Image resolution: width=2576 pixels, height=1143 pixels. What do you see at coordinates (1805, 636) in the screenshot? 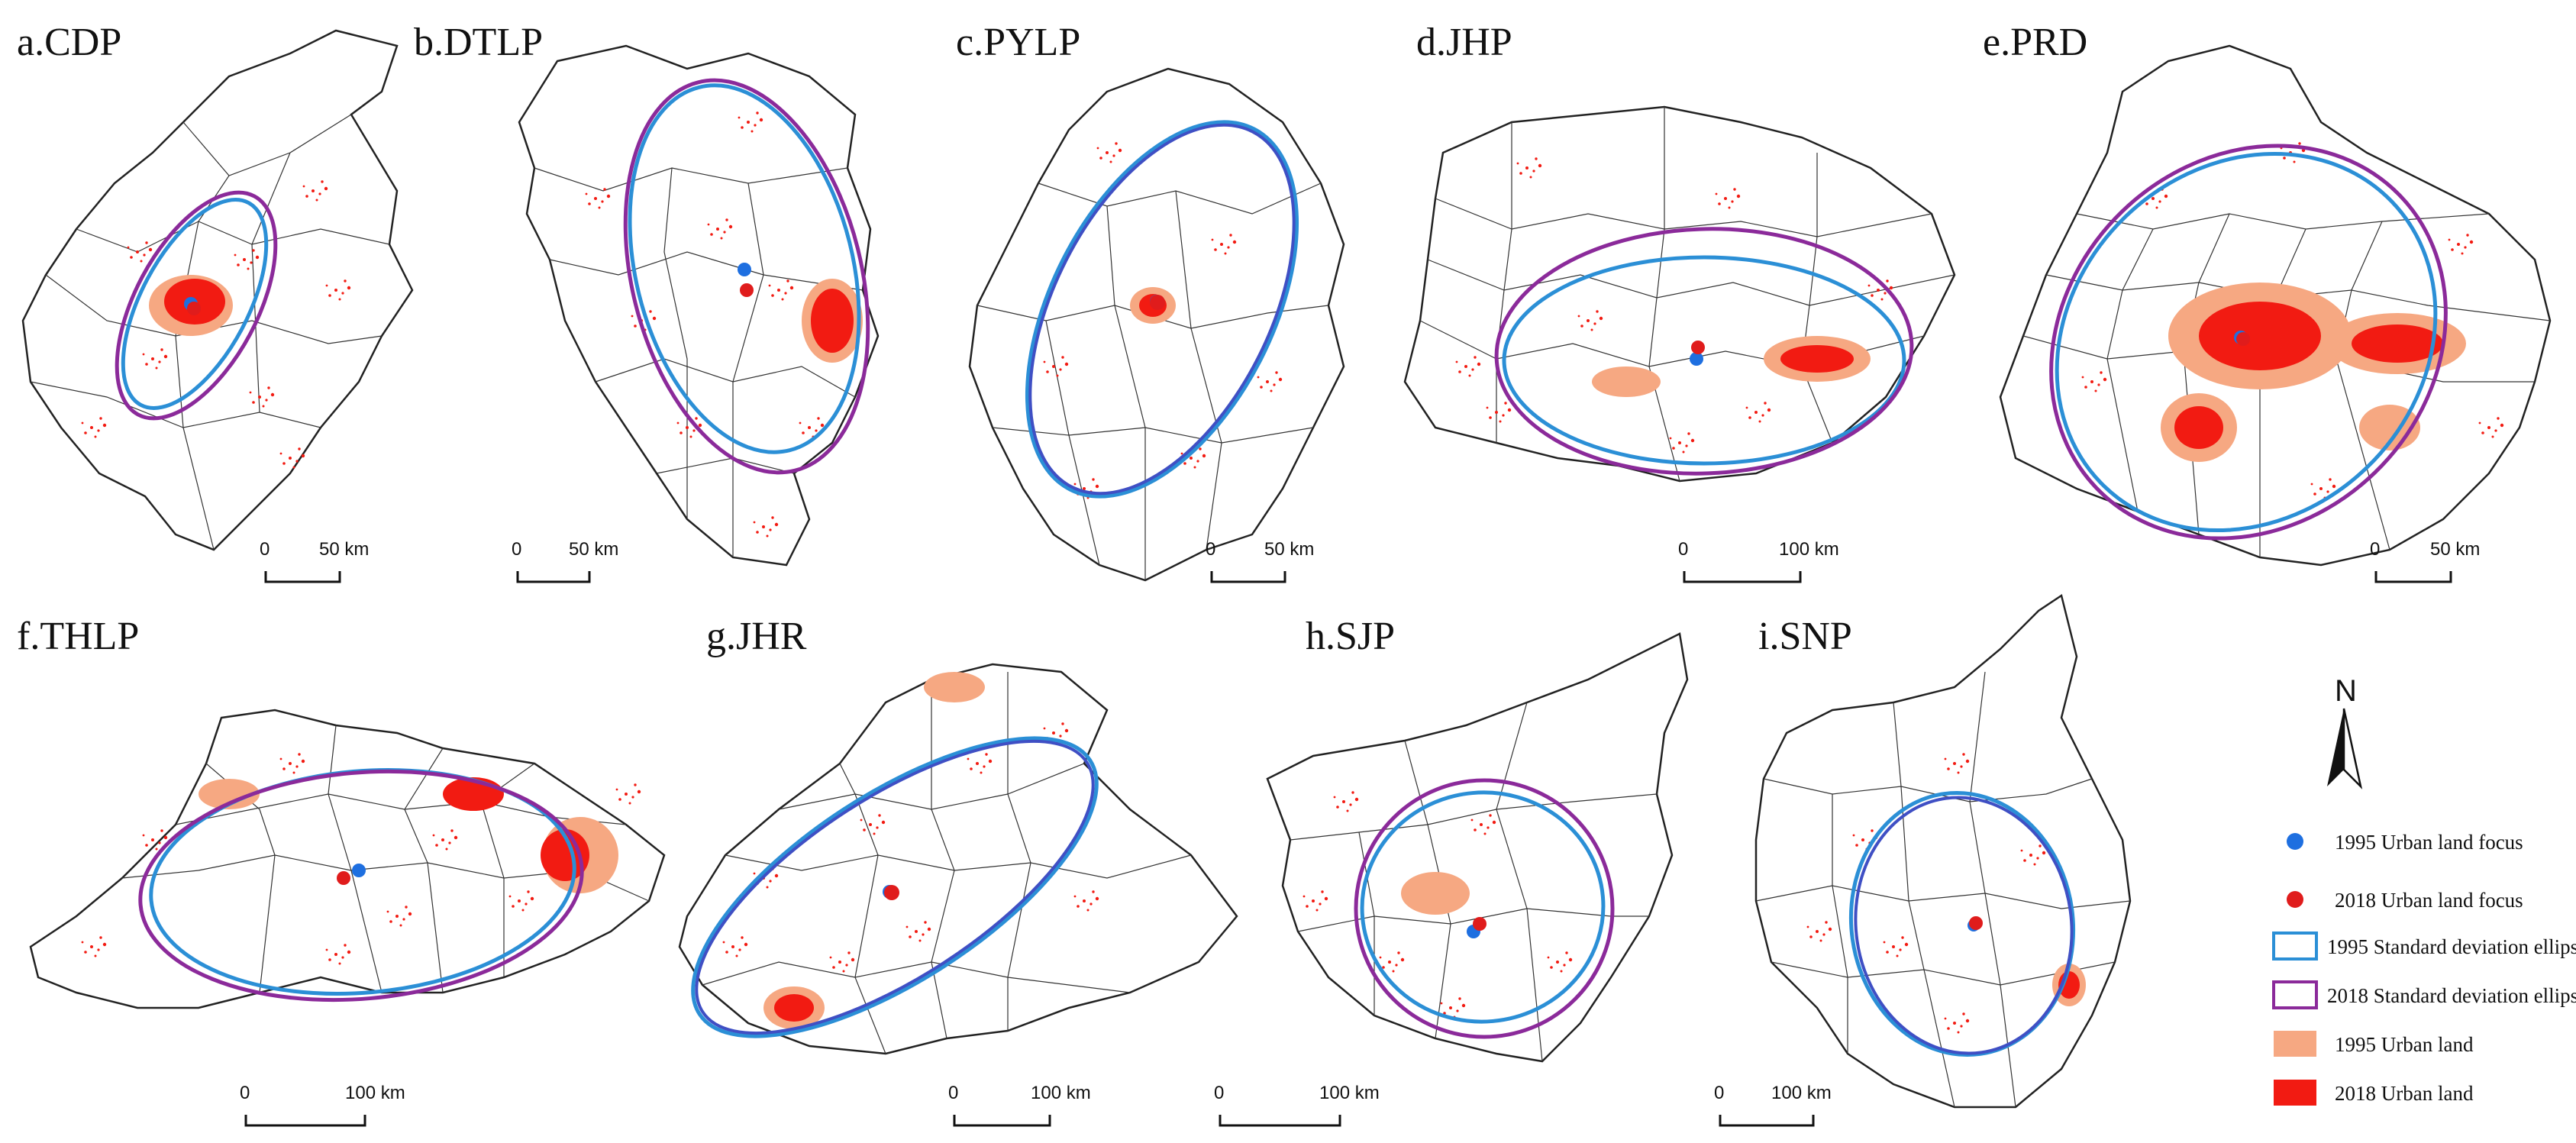
I see `panel-label-snp: i.SNP` at bounding box center [1805, 636].